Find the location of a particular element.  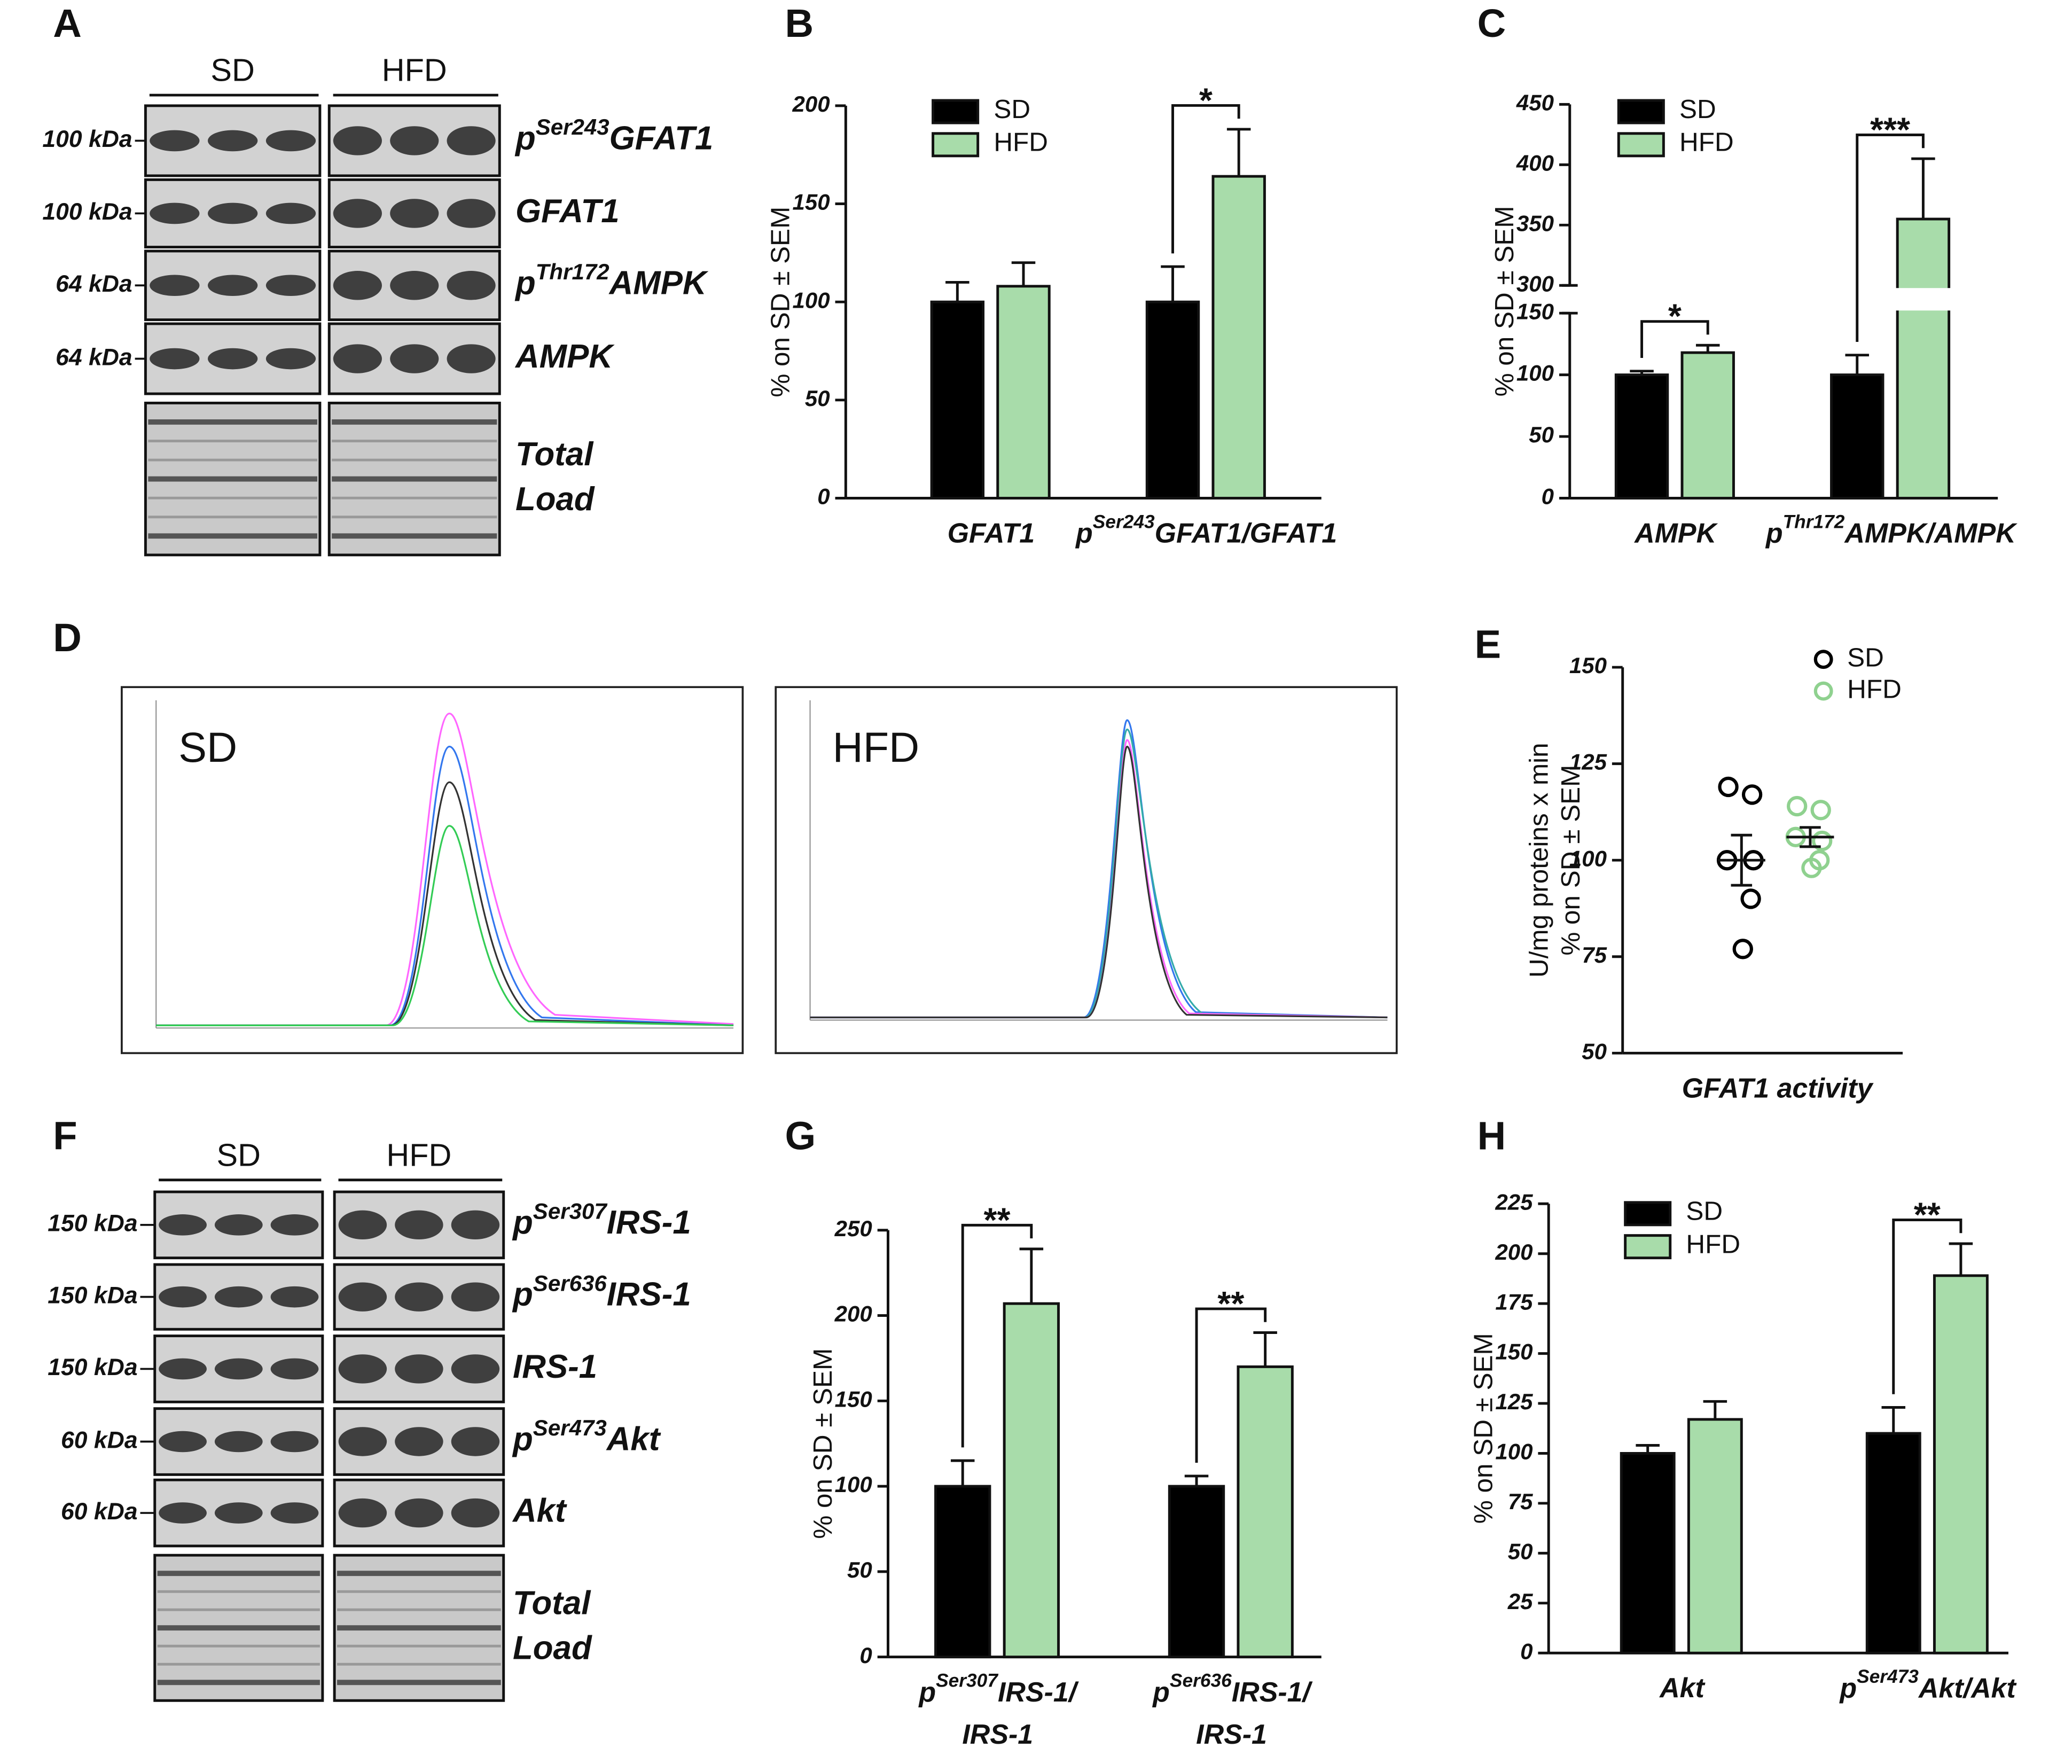

x-tick-label: pSer473Akt/Akt is located at coordinates (1928, 1686).